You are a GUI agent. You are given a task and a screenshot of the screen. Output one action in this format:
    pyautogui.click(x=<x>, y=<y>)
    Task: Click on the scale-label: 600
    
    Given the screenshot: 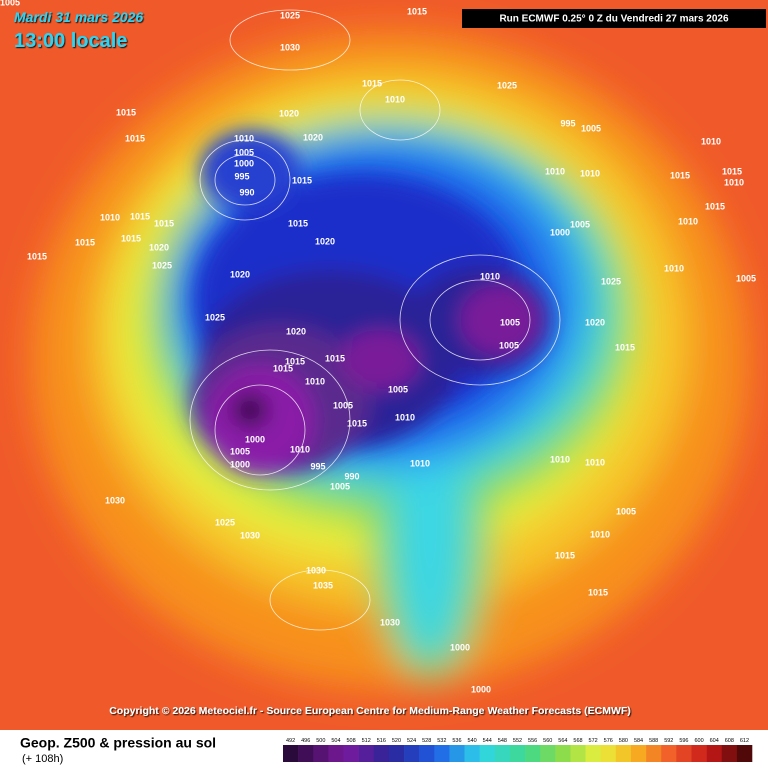 What is the action you would take?
    pyautogui.click(x=698, y=741)
    